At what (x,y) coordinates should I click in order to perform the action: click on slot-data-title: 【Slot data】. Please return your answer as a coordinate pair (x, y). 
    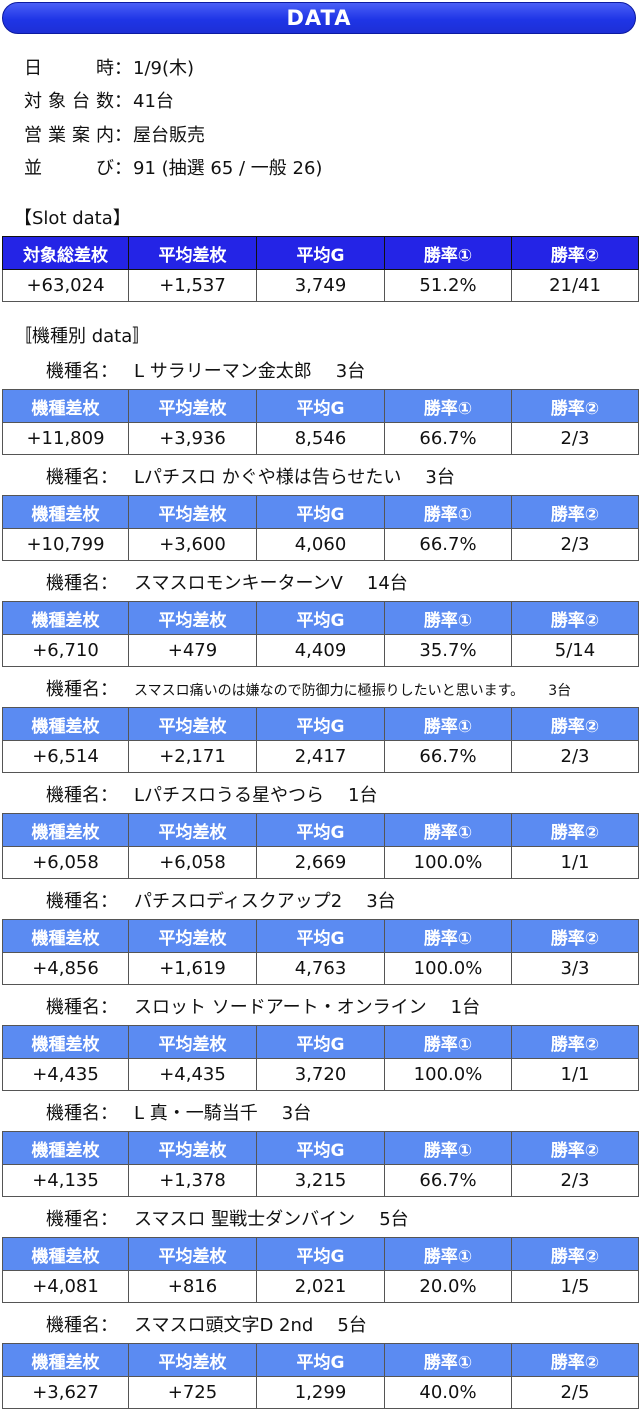
    Looking at the image, I should click on (72, 218).